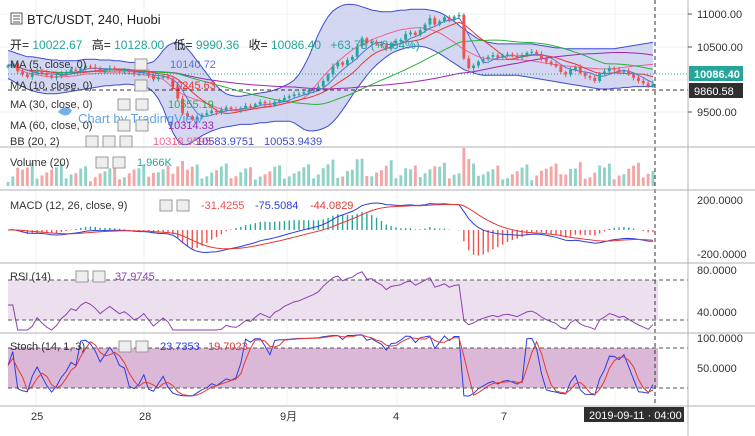 Image resolution: width=755 pixels, height=436 pixels. Describe the element at coordinates (166, 205) in the screenshot. I see `macd-settings-icon` at that location.